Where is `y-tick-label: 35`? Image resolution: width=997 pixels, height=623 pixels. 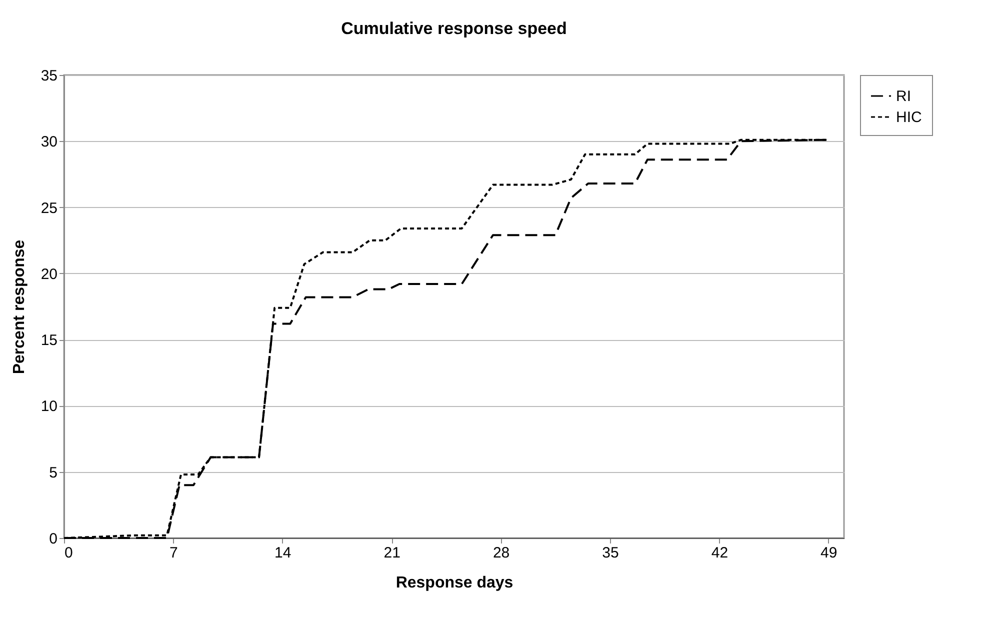
y-tick-label: 35 is located at coordinates (49, 76).